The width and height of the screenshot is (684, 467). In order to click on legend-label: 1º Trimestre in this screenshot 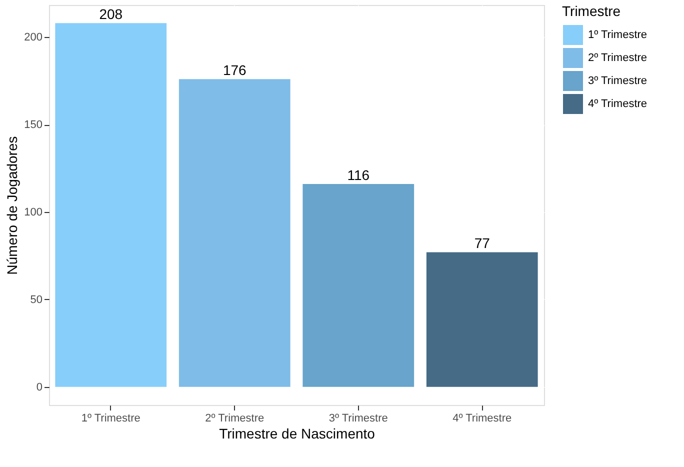, I will do `click(618, 35)`.